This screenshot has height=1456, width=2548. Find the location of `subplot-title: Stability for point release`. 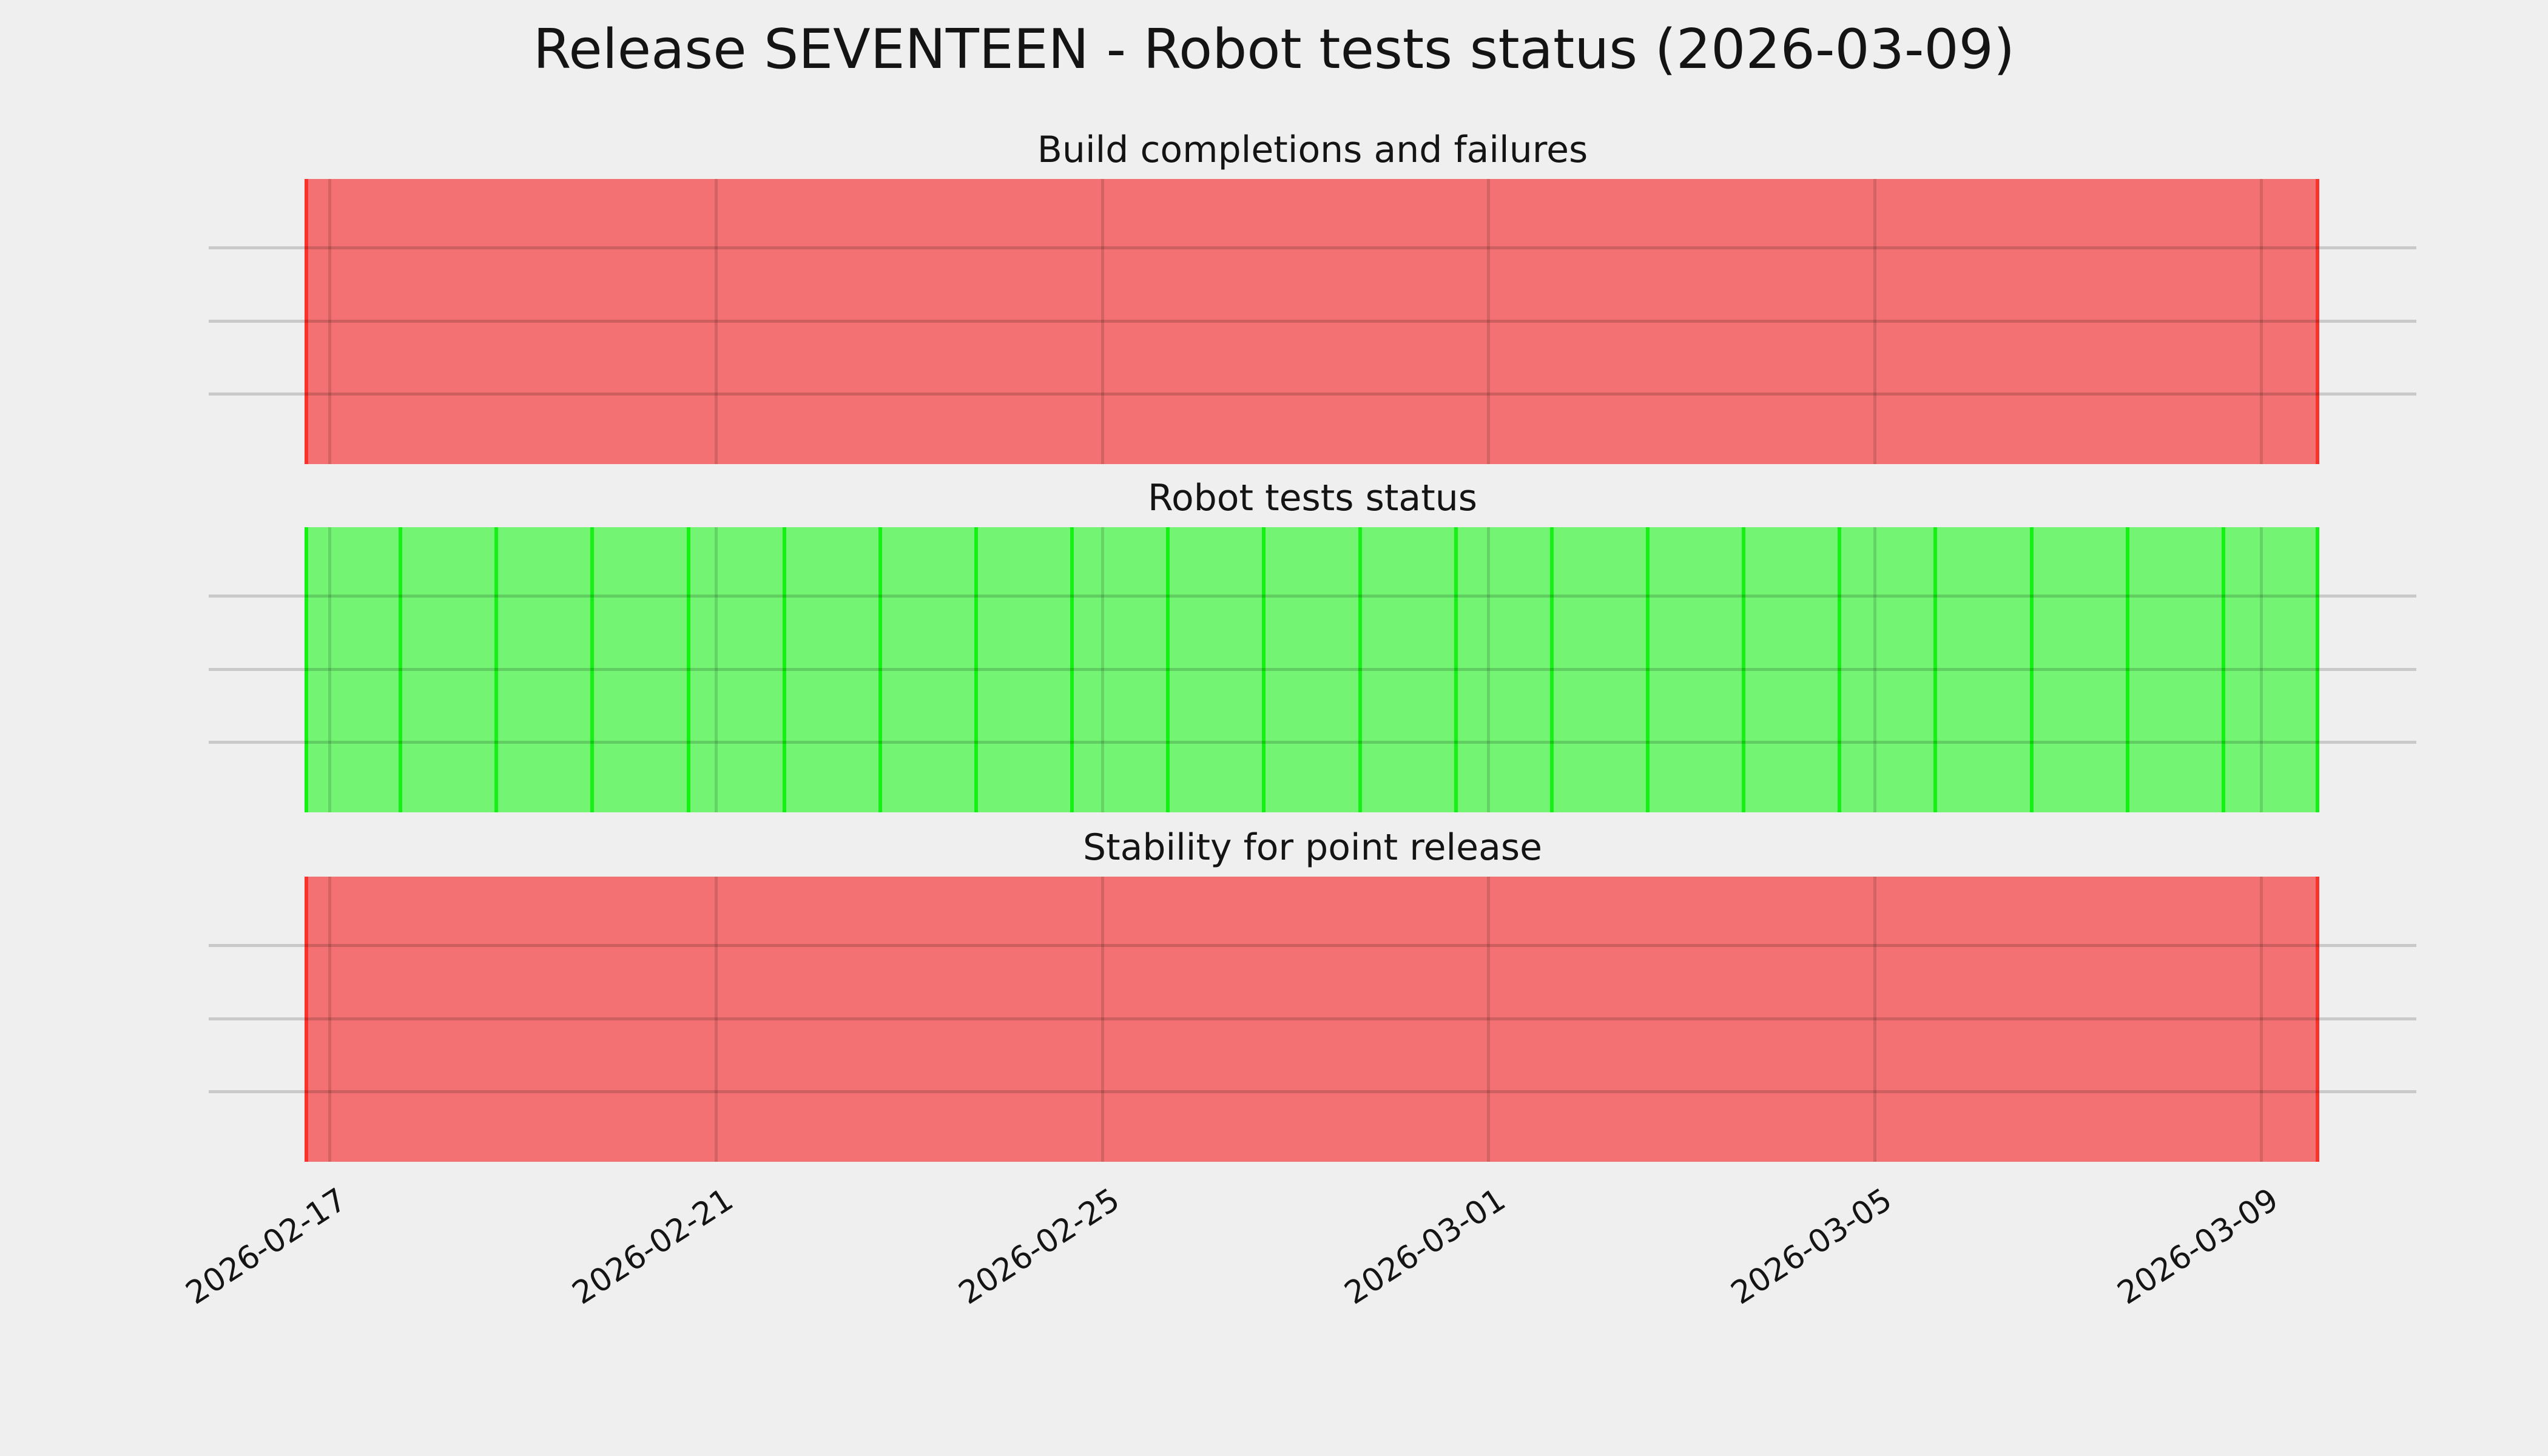

subplot-title: Stability for point release is located at coordinates (1312, 847).